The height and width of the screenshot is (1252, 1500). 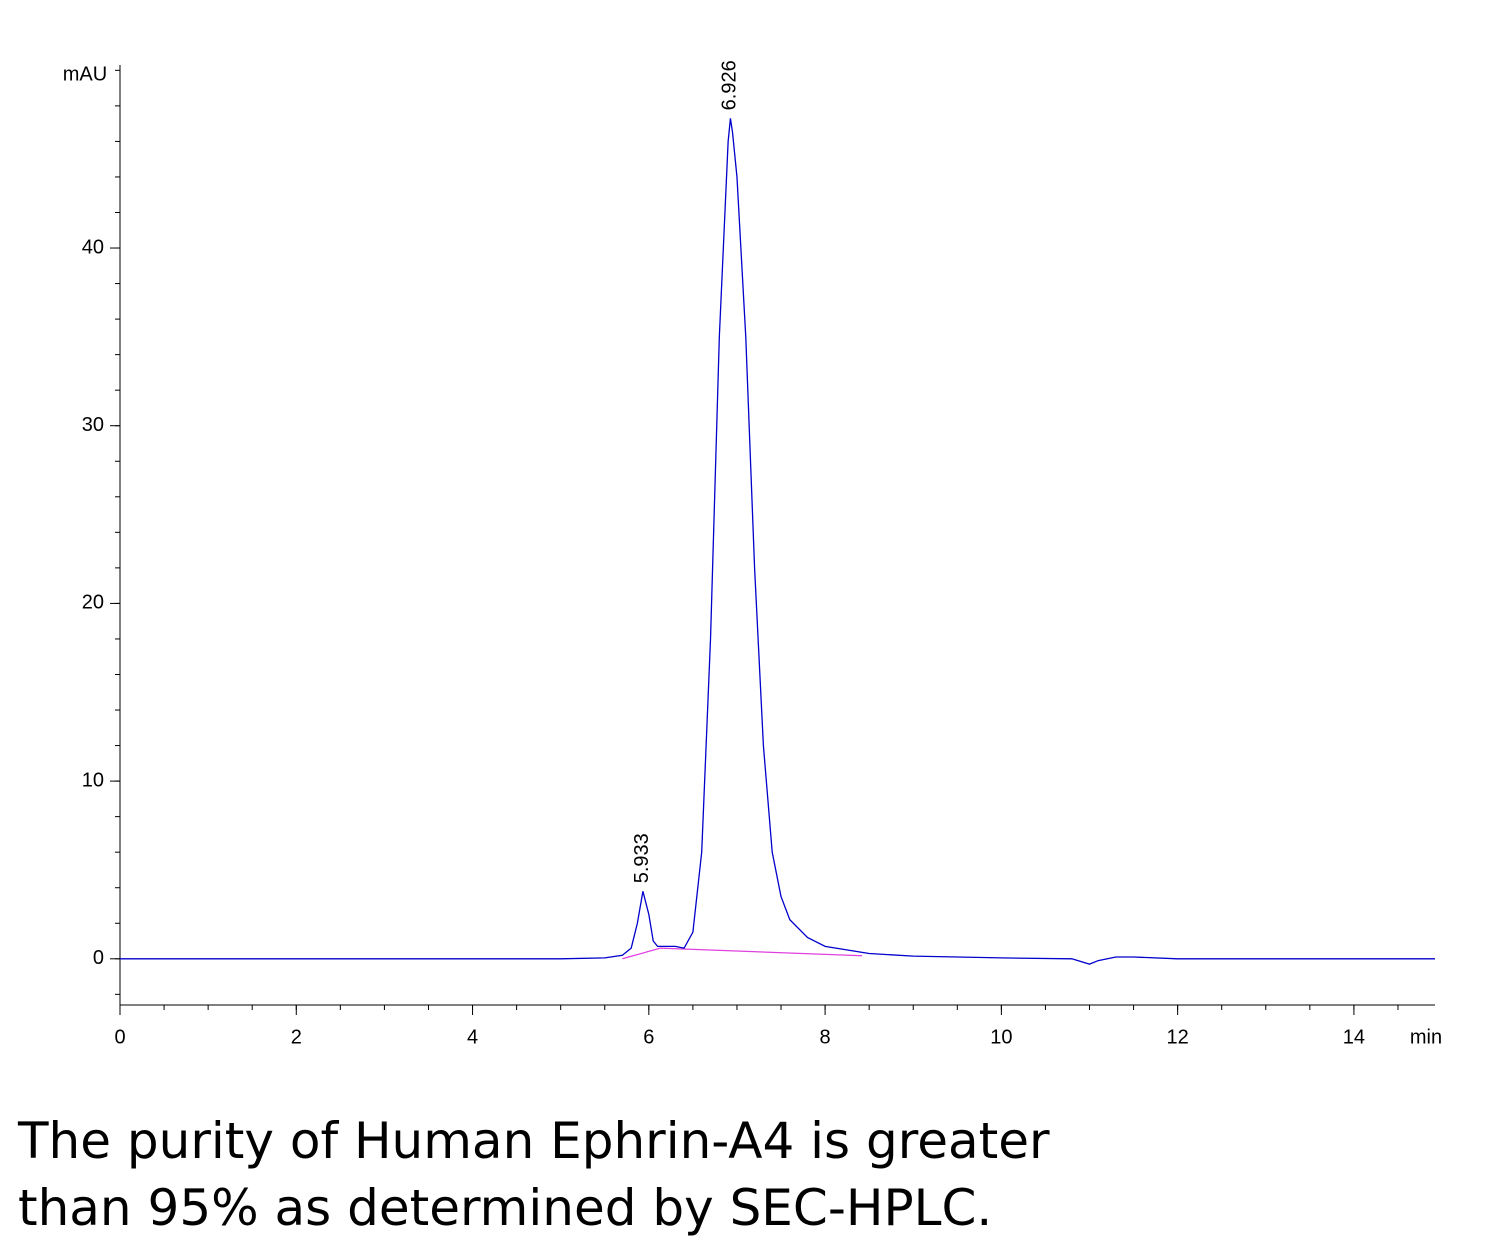 What do you see at coordinates (742, 953) in the screenshot?
I see `series-line` at bounding box center [742, 953].